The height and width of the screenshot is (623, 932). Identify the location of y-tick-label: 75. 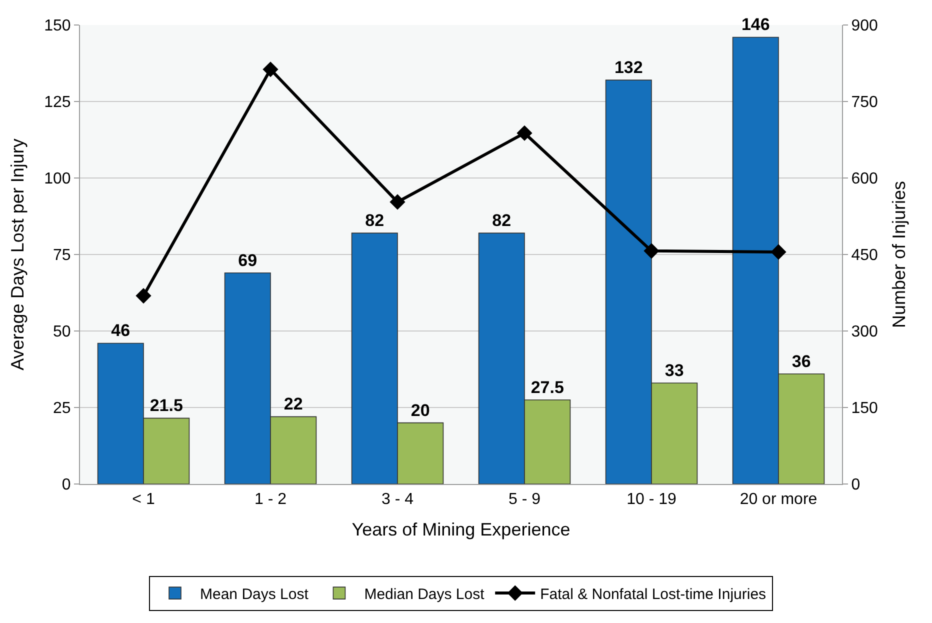
(62, 255).